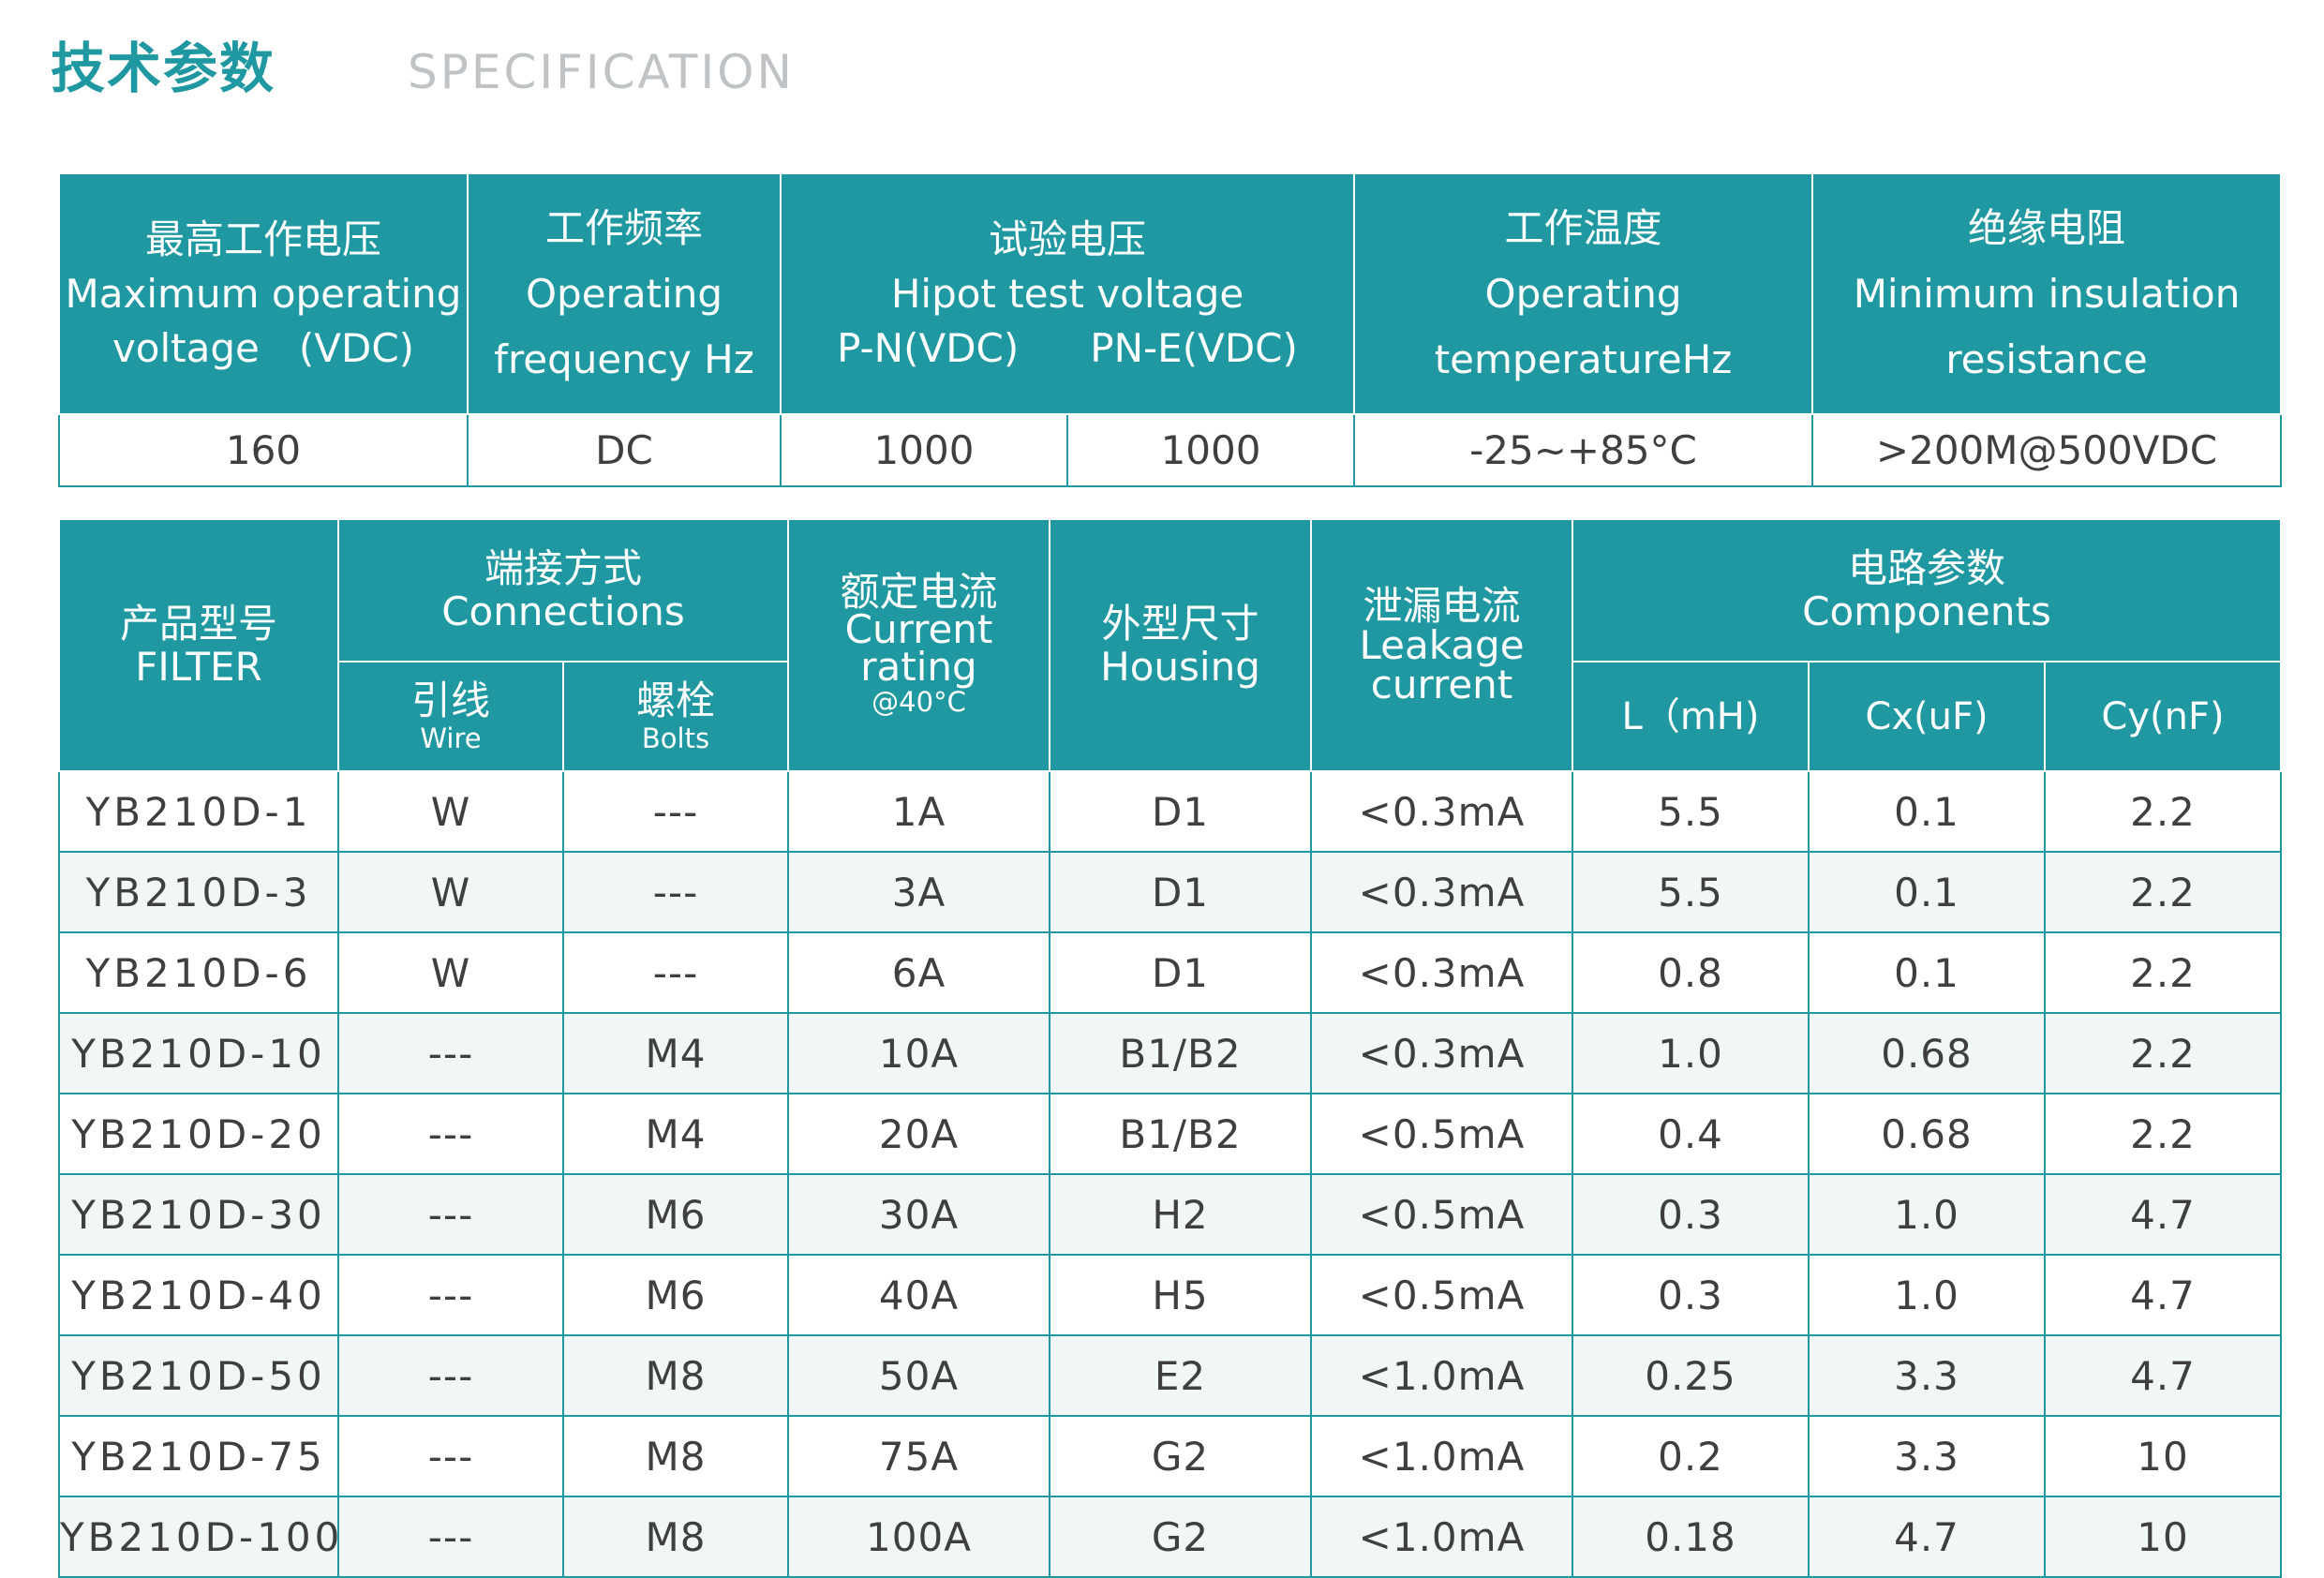 The width and height of the screenshot is (2324, 1578). Describe the element at coordinates (1210, 450) in the screenshot. I see `value-hipot-pne: 1000` at that location.